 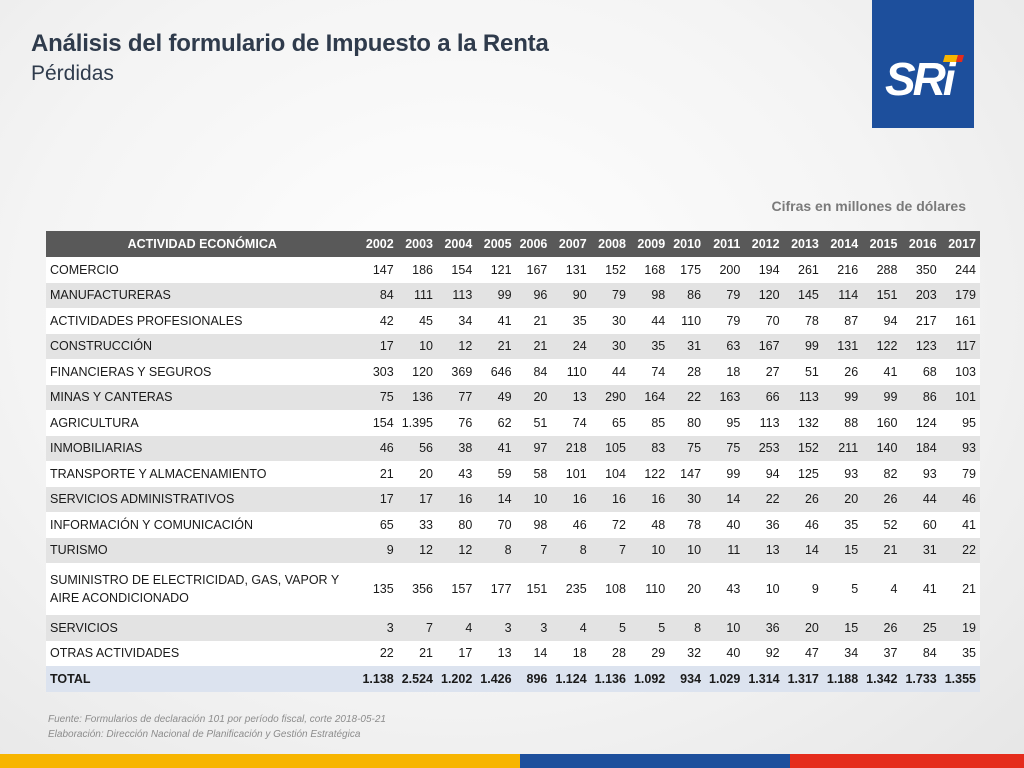 What do you see at coordinates (882, 270) in the screenshot?
I see `value-cell: 288` at bounding box center [882, 270].